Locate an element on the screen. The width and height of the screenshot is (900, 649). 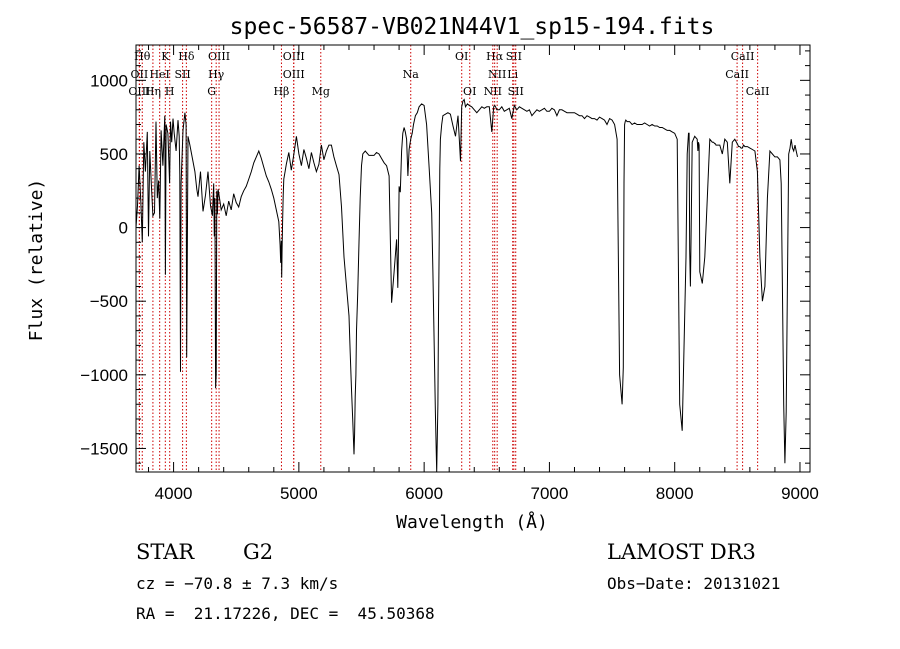
sky-coordinates: RA = 21.17226, DEC = 45.50368 is located at coordinates (285, 613).